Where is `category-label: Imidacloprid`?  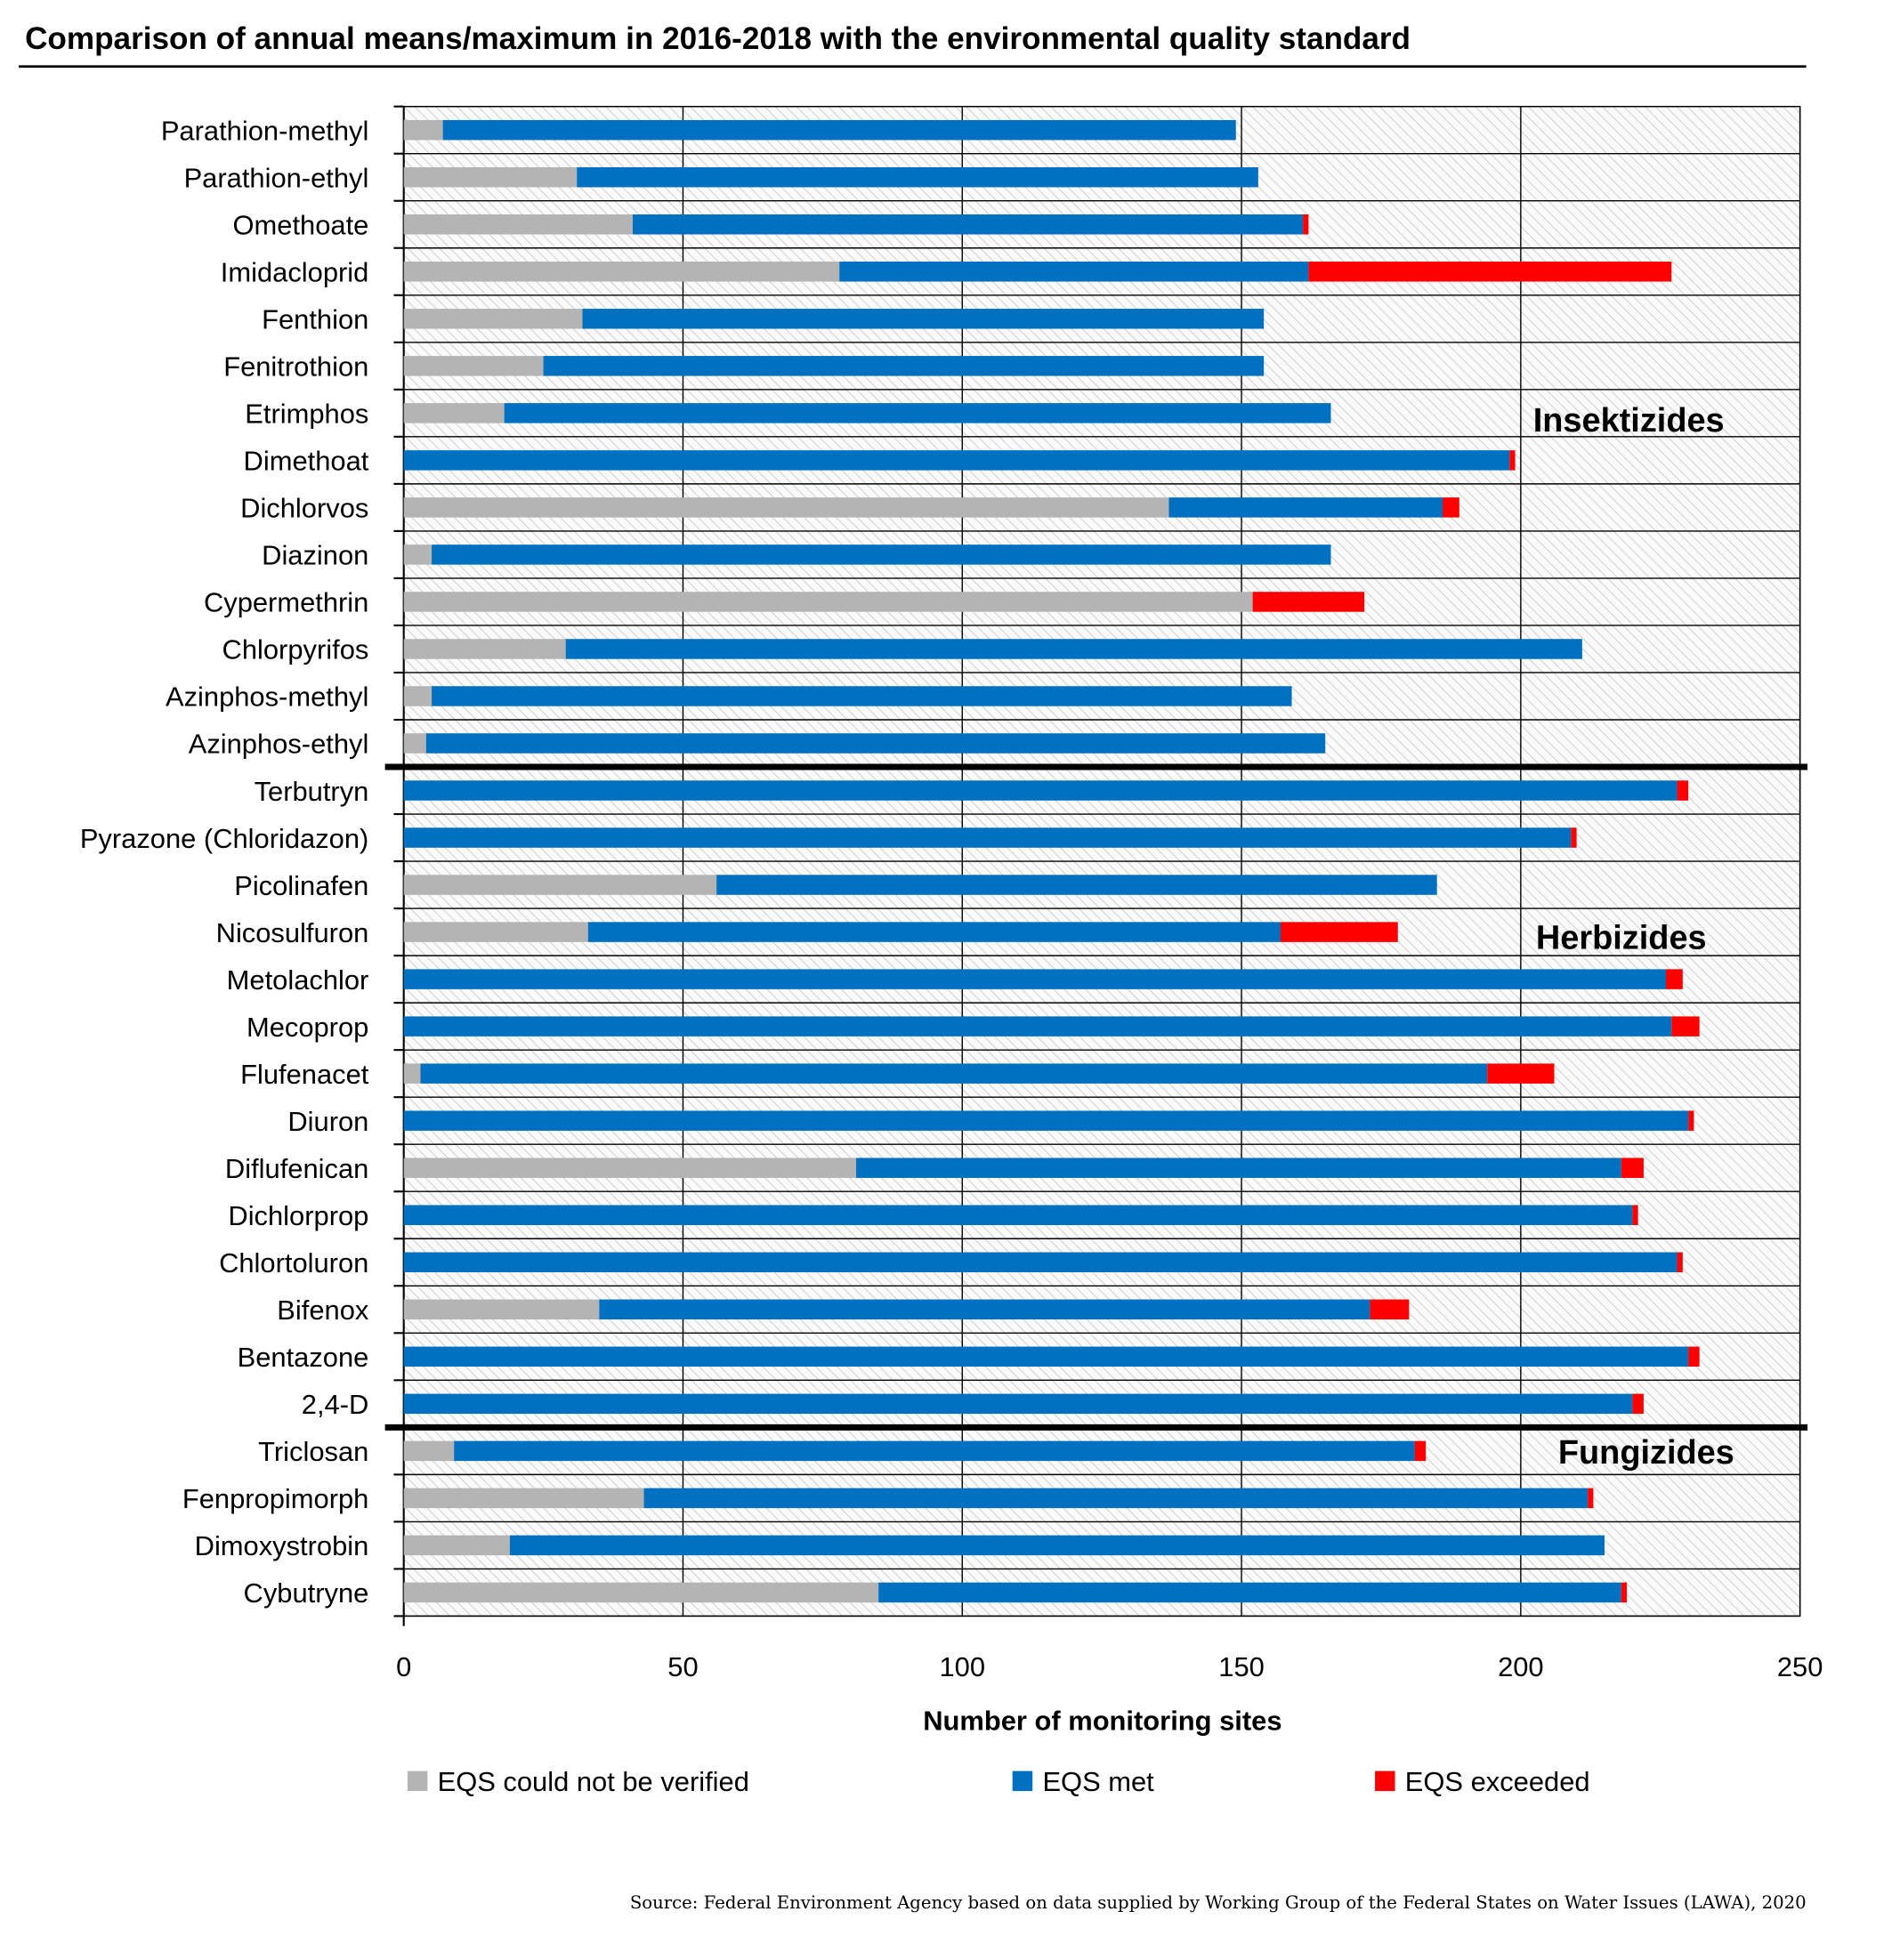
category-label: Imidacloprid is located at coordinates (295, 273).